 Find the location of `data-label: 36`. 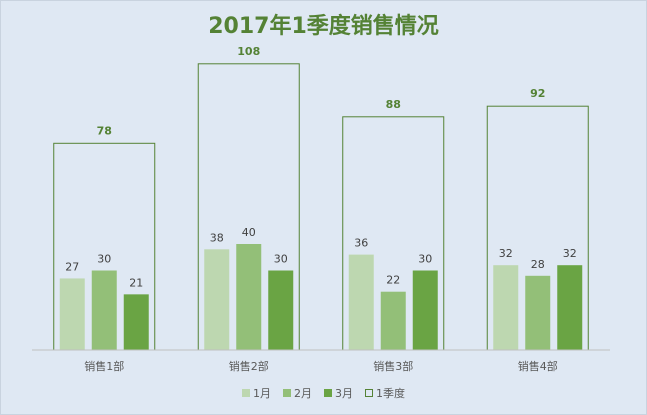

data-label: 36 is located at coordinates (361, 243).